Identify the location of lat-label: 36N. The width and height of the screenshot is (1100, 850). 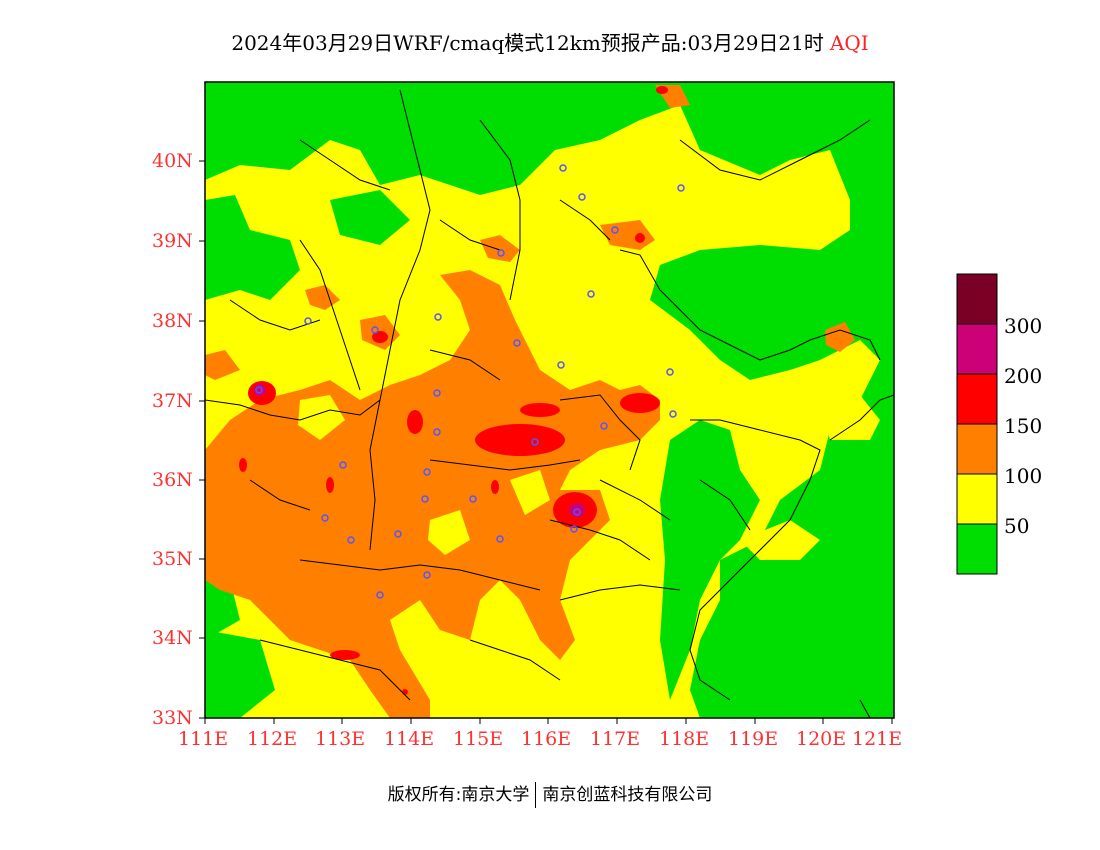
(172, 480).